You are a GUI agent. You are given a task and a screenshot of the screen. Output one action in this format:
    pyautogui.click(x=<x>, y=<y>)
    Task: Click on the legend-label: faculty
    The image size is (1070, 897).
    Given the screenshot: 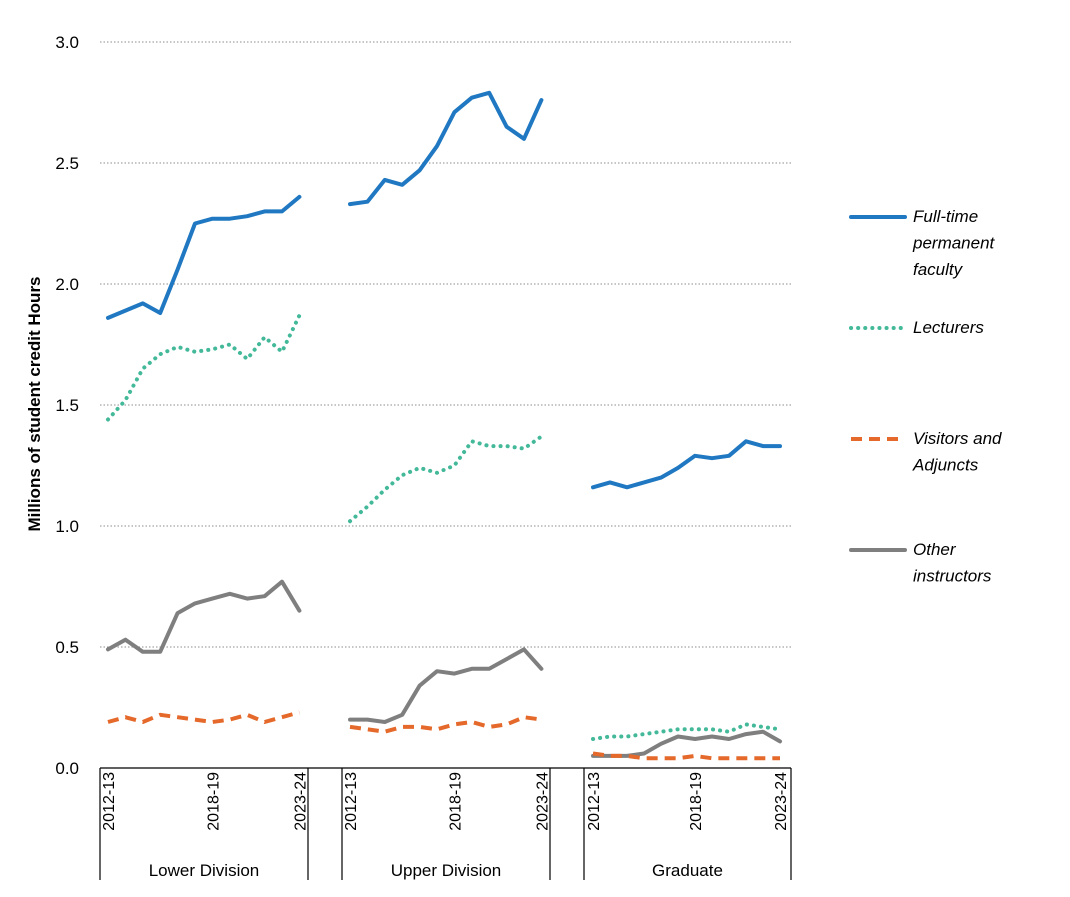 What is the action you would take?
    pyautogui.click(x=938, y=269)
    